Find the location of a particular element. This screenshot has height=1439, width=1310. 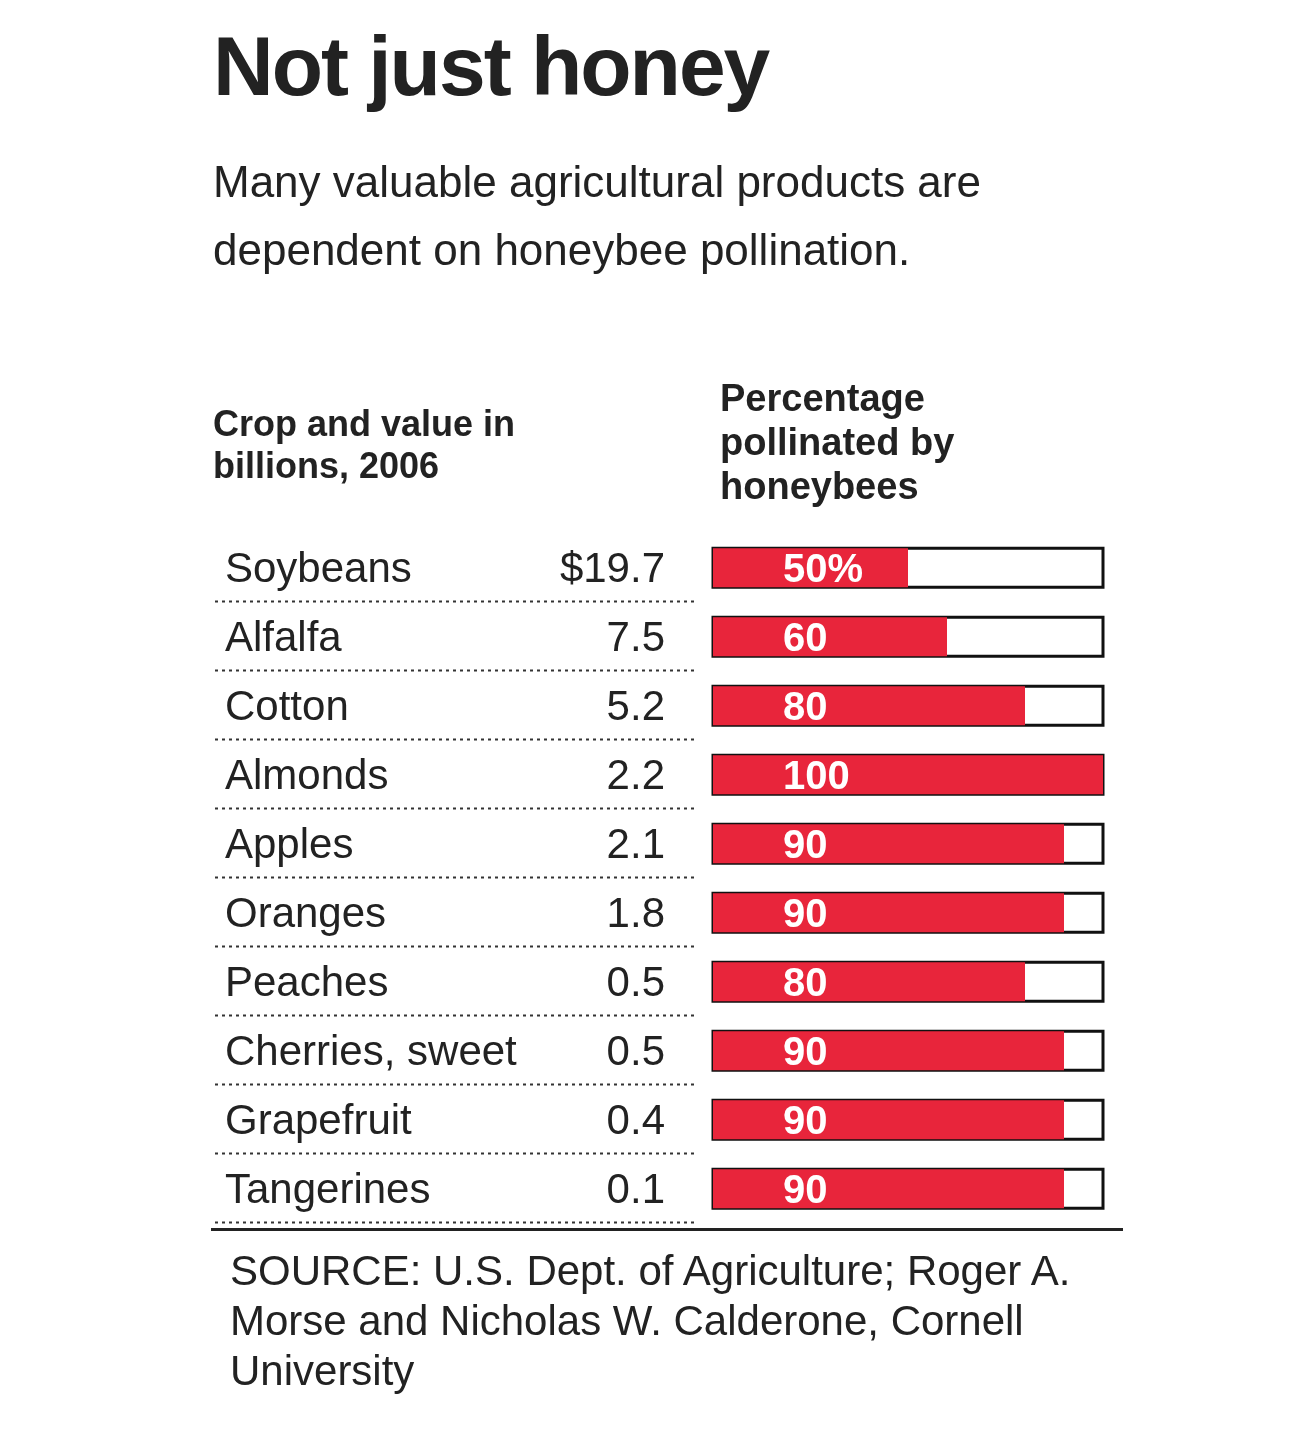

y-tick-label: Cotton is located at coordinates (287, 705).